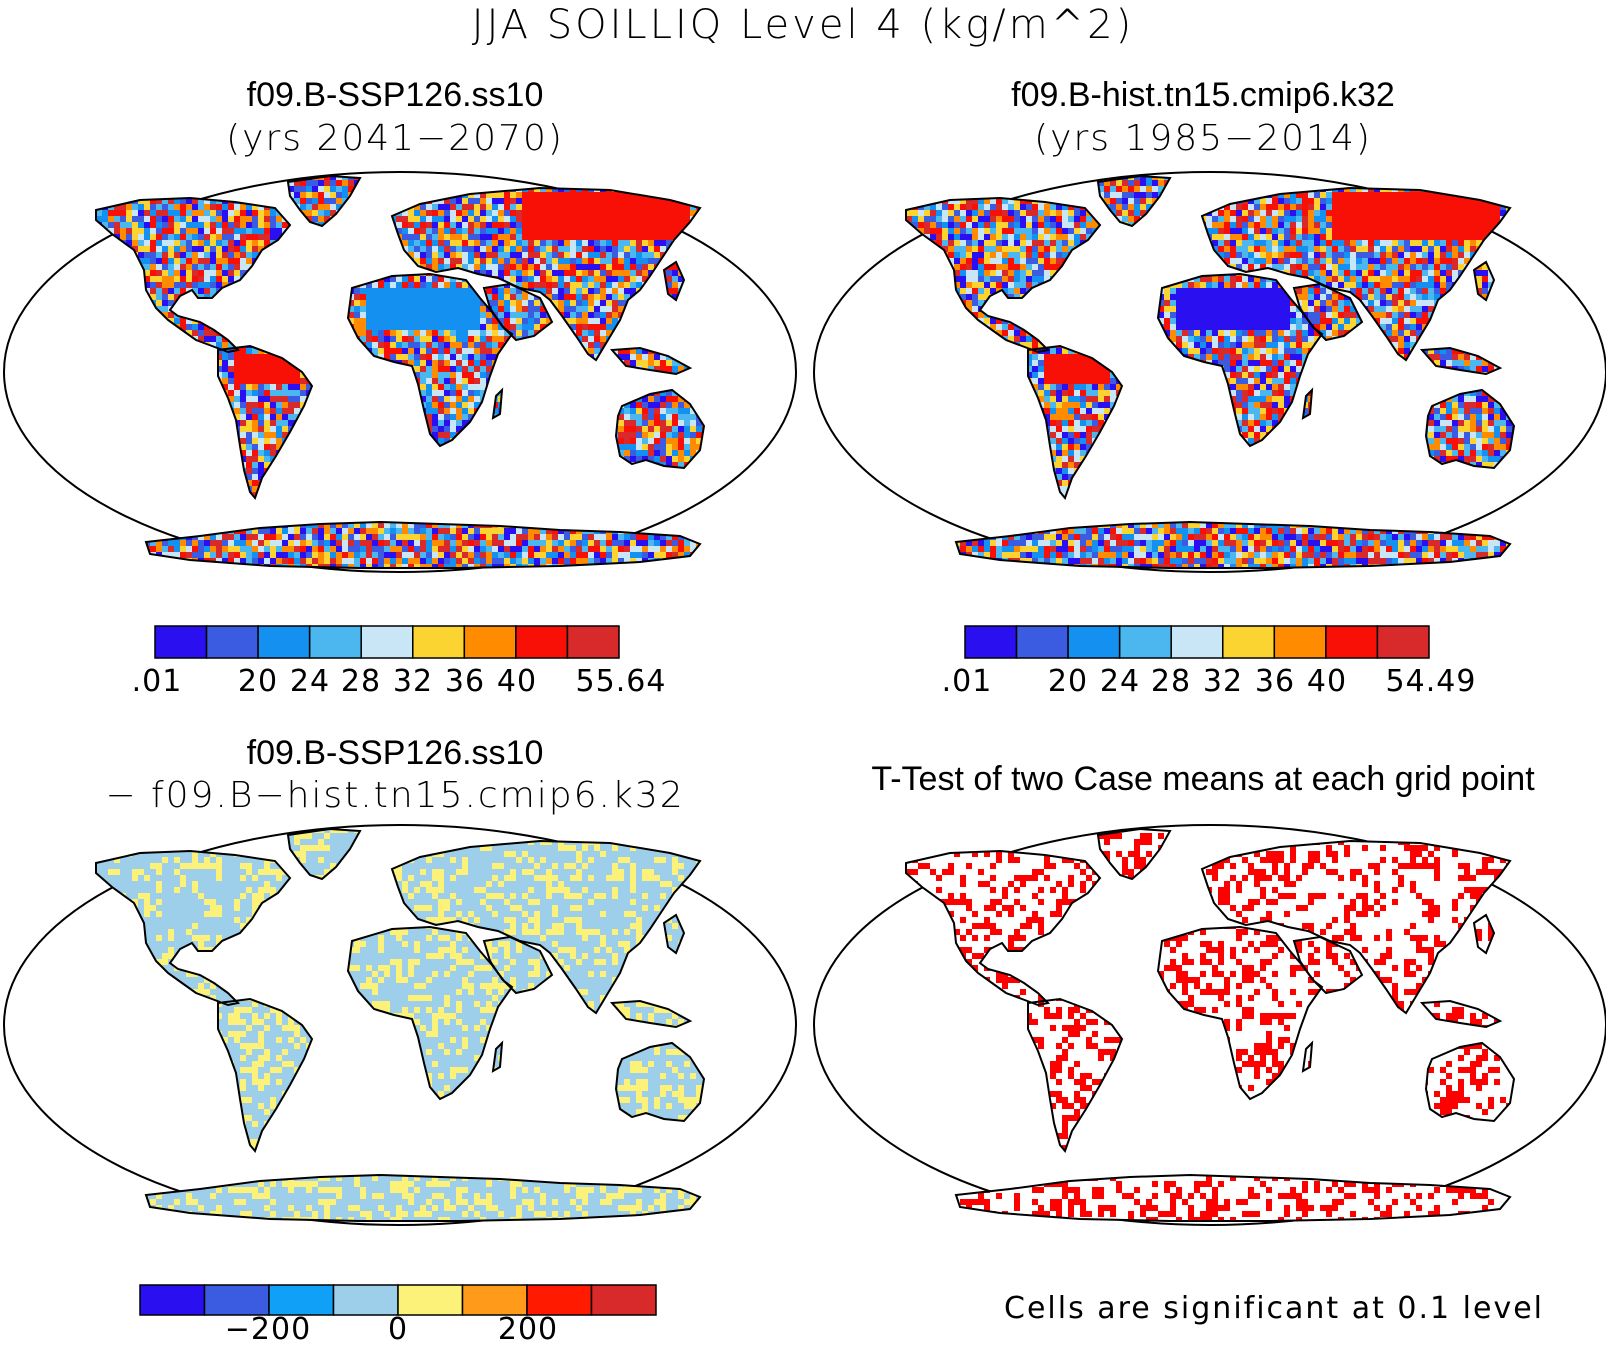 This screenshot has width=1606, height=1350. I want to click on map-panel-difference, so click(400, 1025).